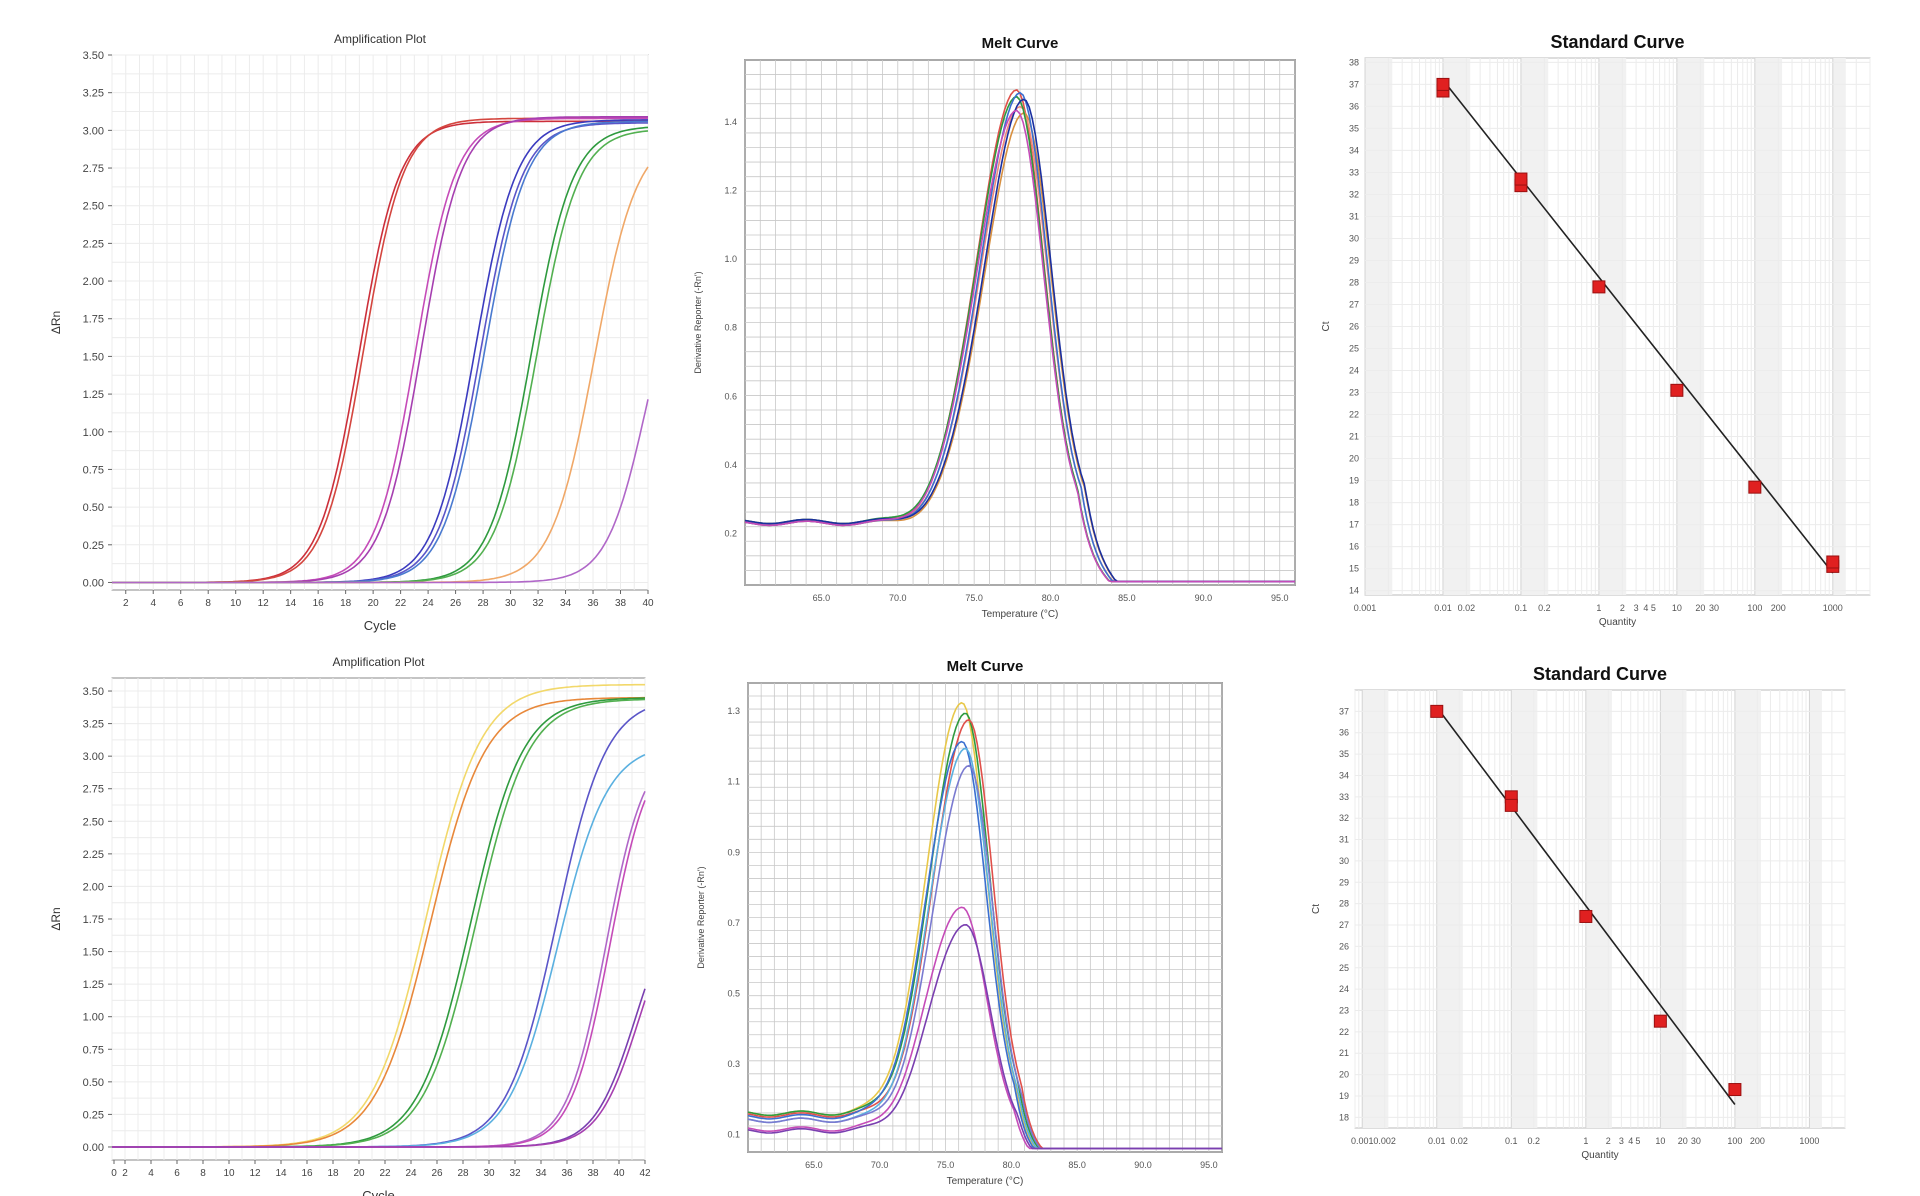 The height and width of the screenshot is (1196, 1920). Describe the element at coordinates (1521, 608) in the screenshot. I see `x-tick-label: 0.1` at that location.